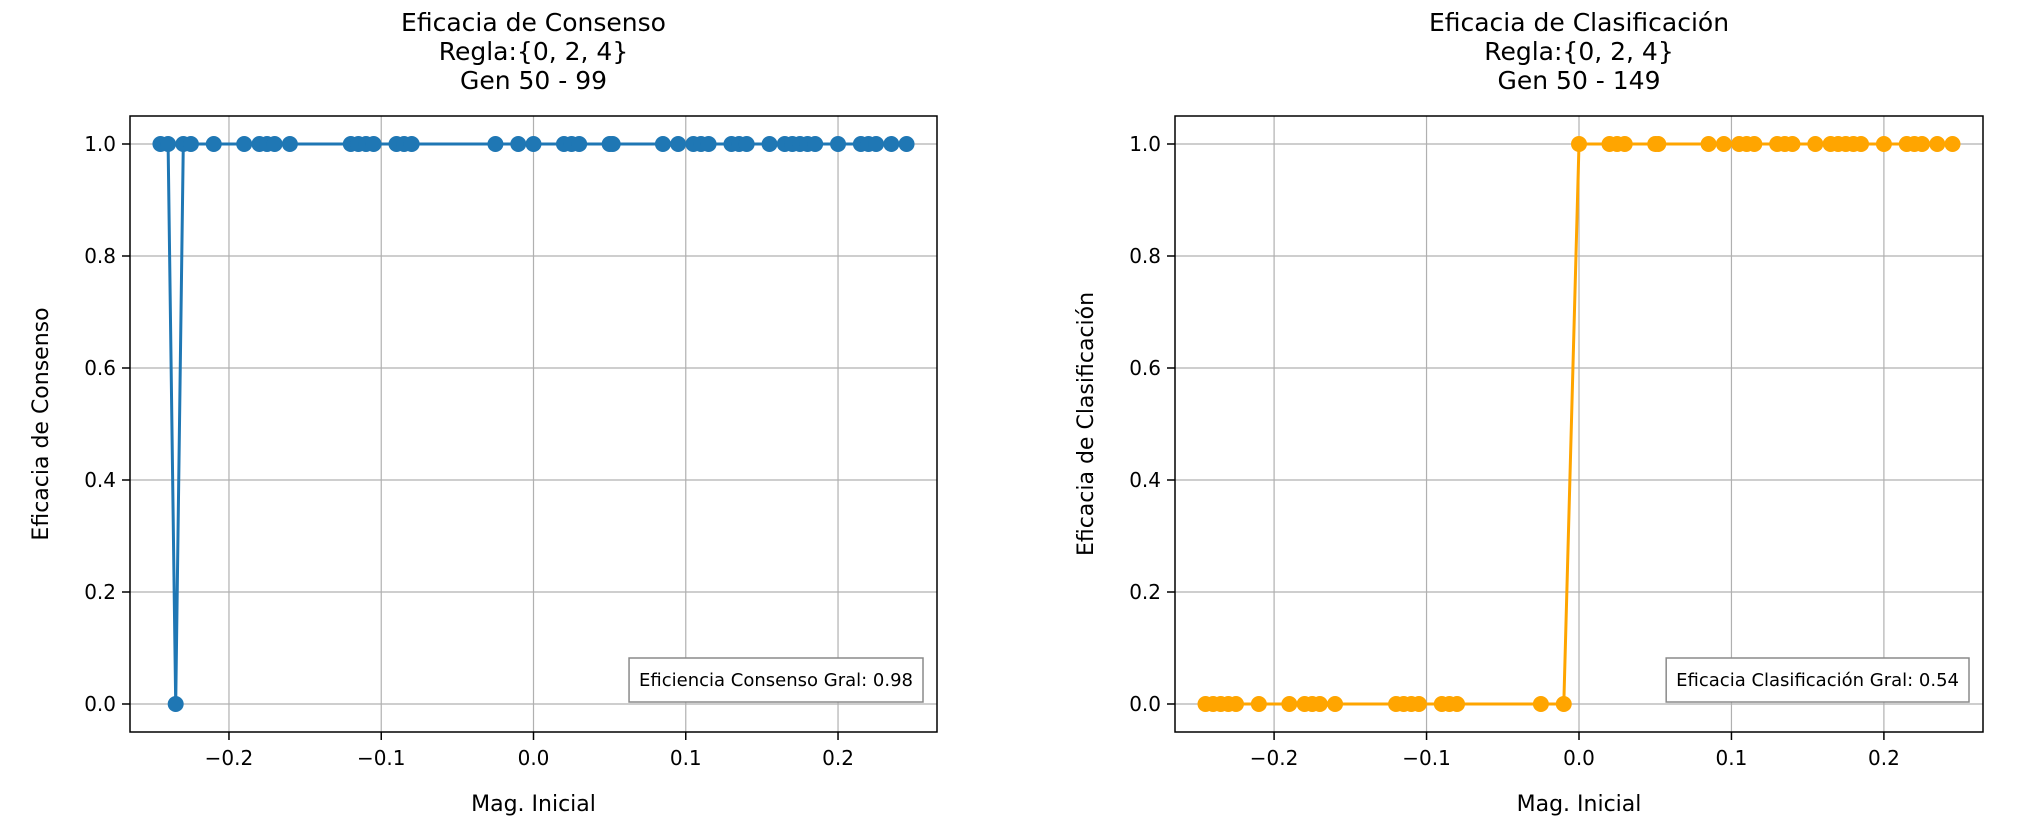  What do you see at coordinates (1579, 22) in the screenshot?
I see `chart-title-line-1: Eficacia de Clasificación` at bounding box center [1579, 22].